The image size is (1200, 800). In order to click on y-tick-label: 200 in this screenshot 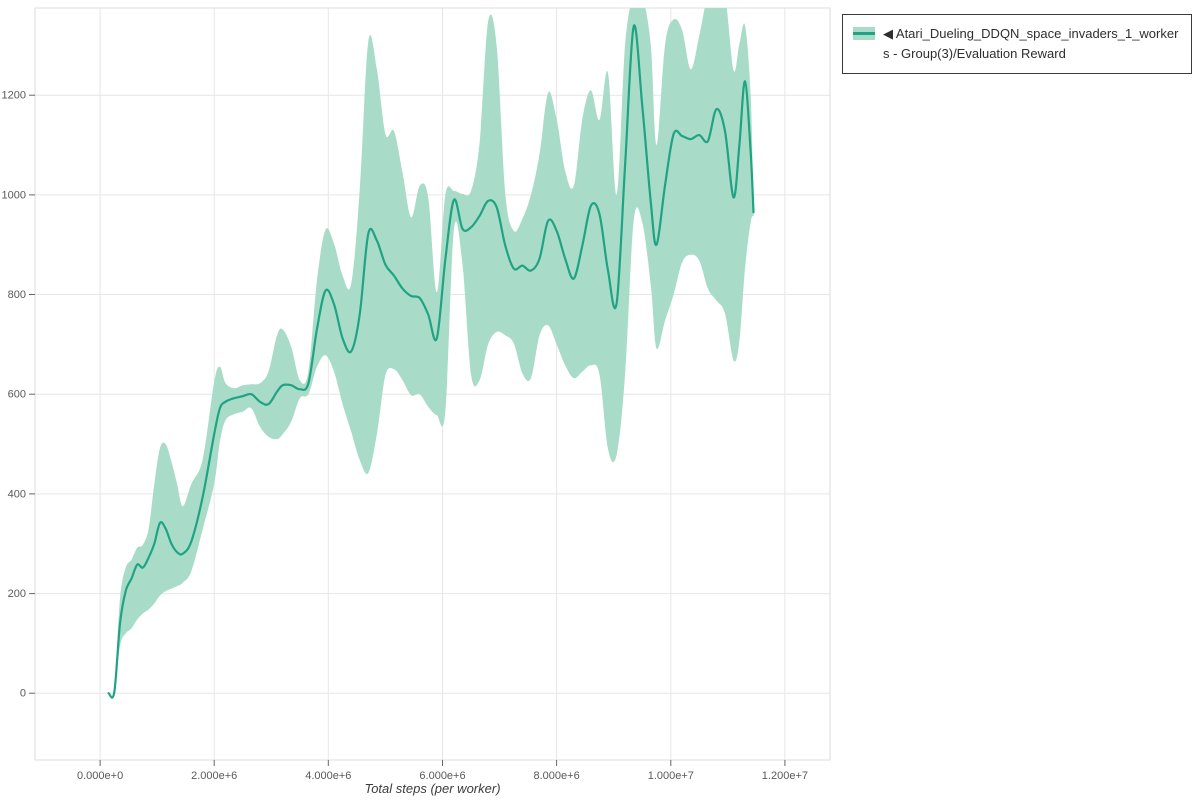, I will do `click(17, 594)`.